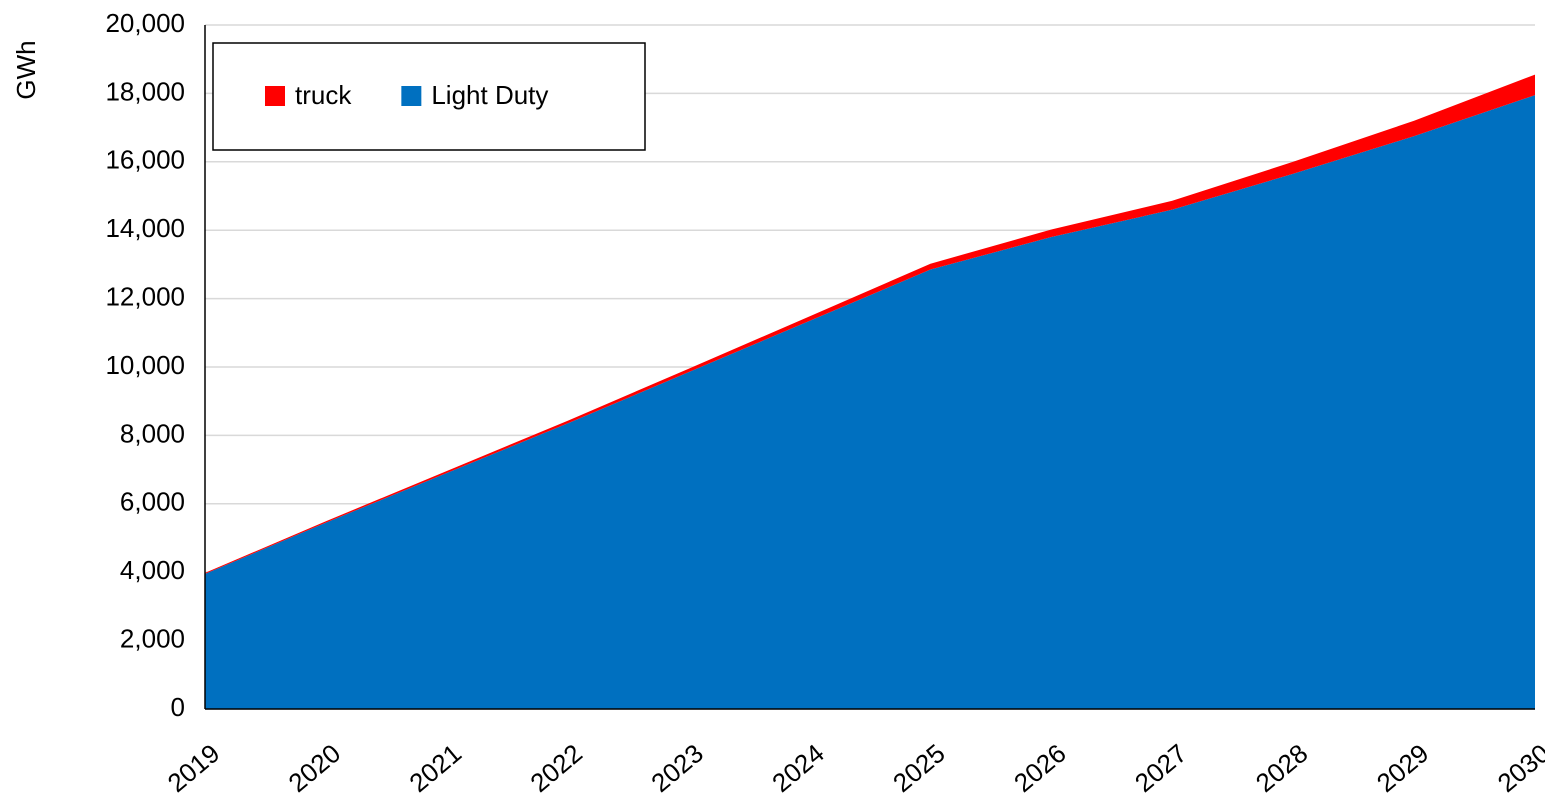  Describe the element at coordinates (145, 228) in the screenshot. I see `y-tick-label: 14,000` at that location.